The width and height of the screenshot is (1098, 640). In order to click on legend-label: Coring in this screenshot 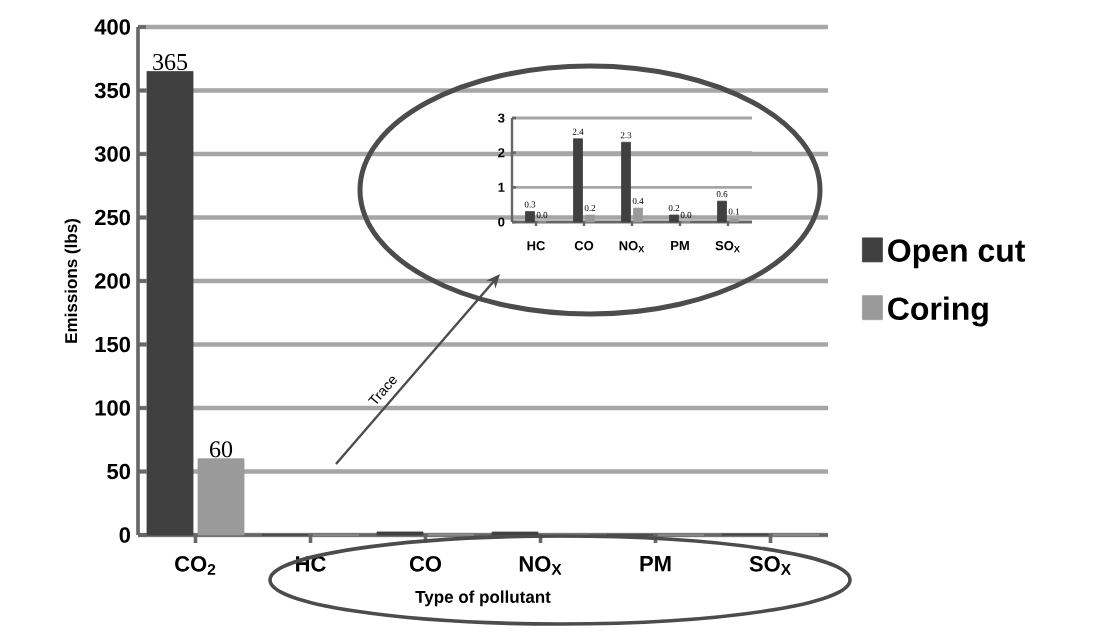, I will do `click(938, 311)`.